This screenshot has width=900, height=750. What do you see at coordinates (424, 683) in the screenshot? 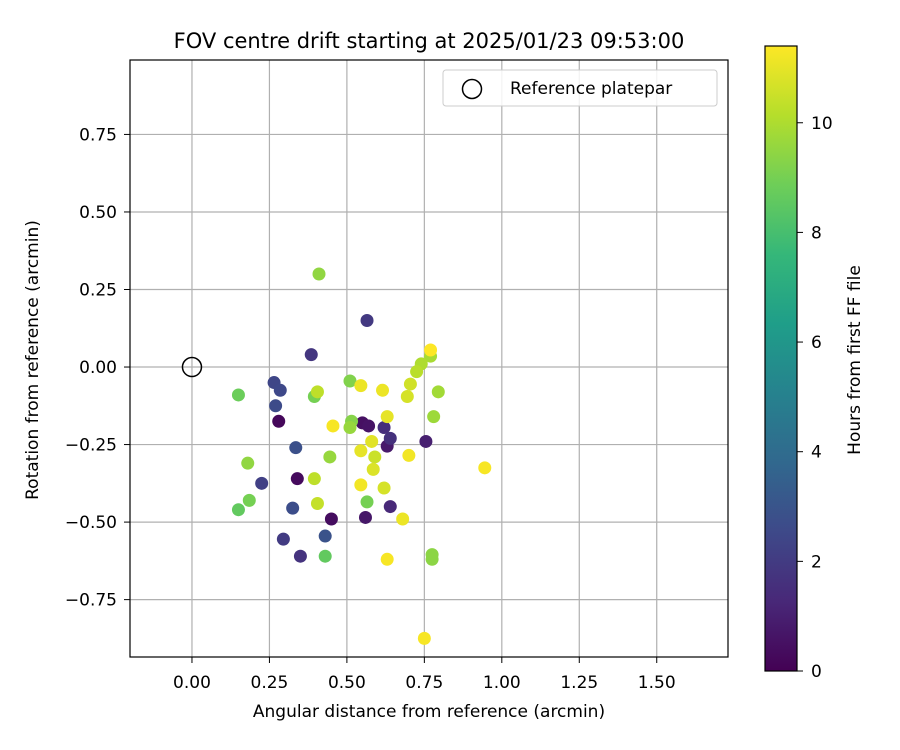
I see `x-tick-label: 0.75` at bounding box center [424, 683].